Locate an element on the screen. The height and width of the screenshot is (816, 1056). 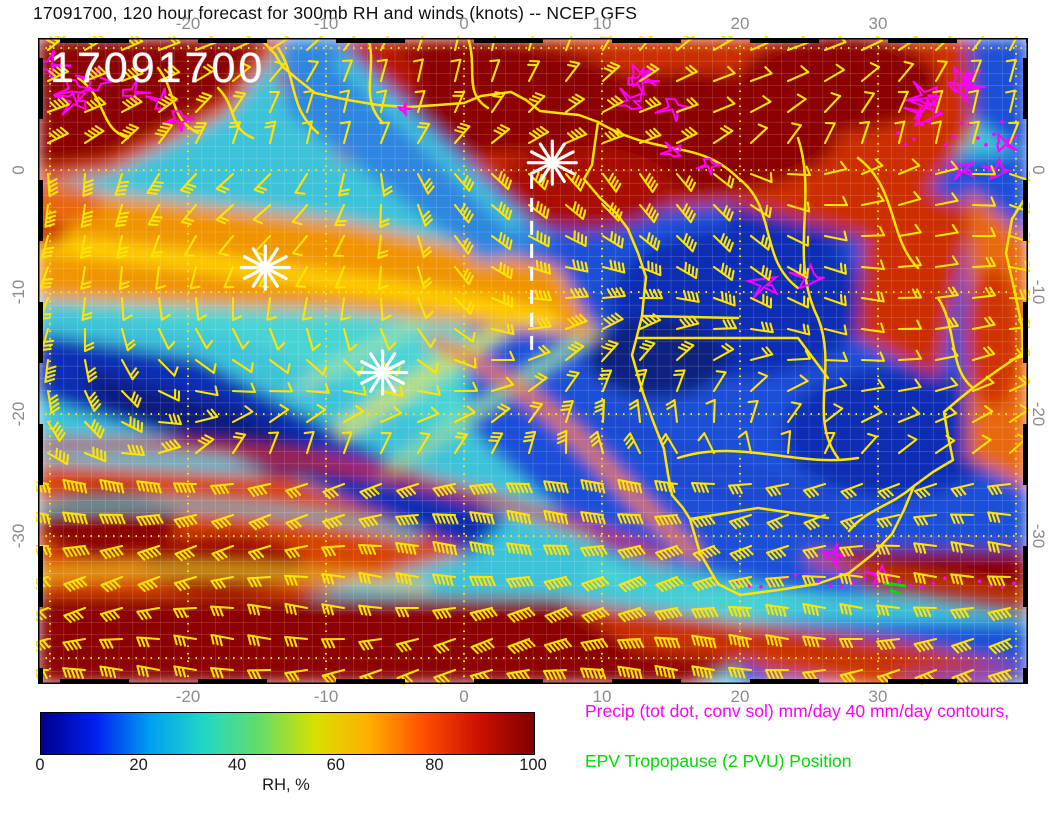
colorbar-tick-label: 20 is located at coordinates (138, 765).